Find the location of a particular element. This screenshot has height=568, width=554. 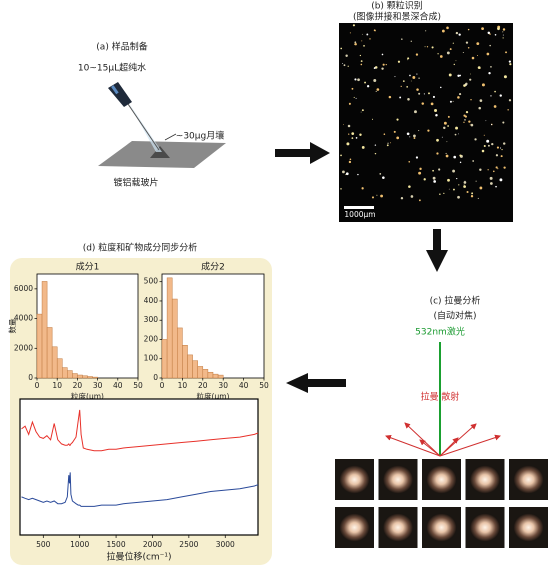

slide-label: 镀铝载玻片 is located at coordinates (135, 183).